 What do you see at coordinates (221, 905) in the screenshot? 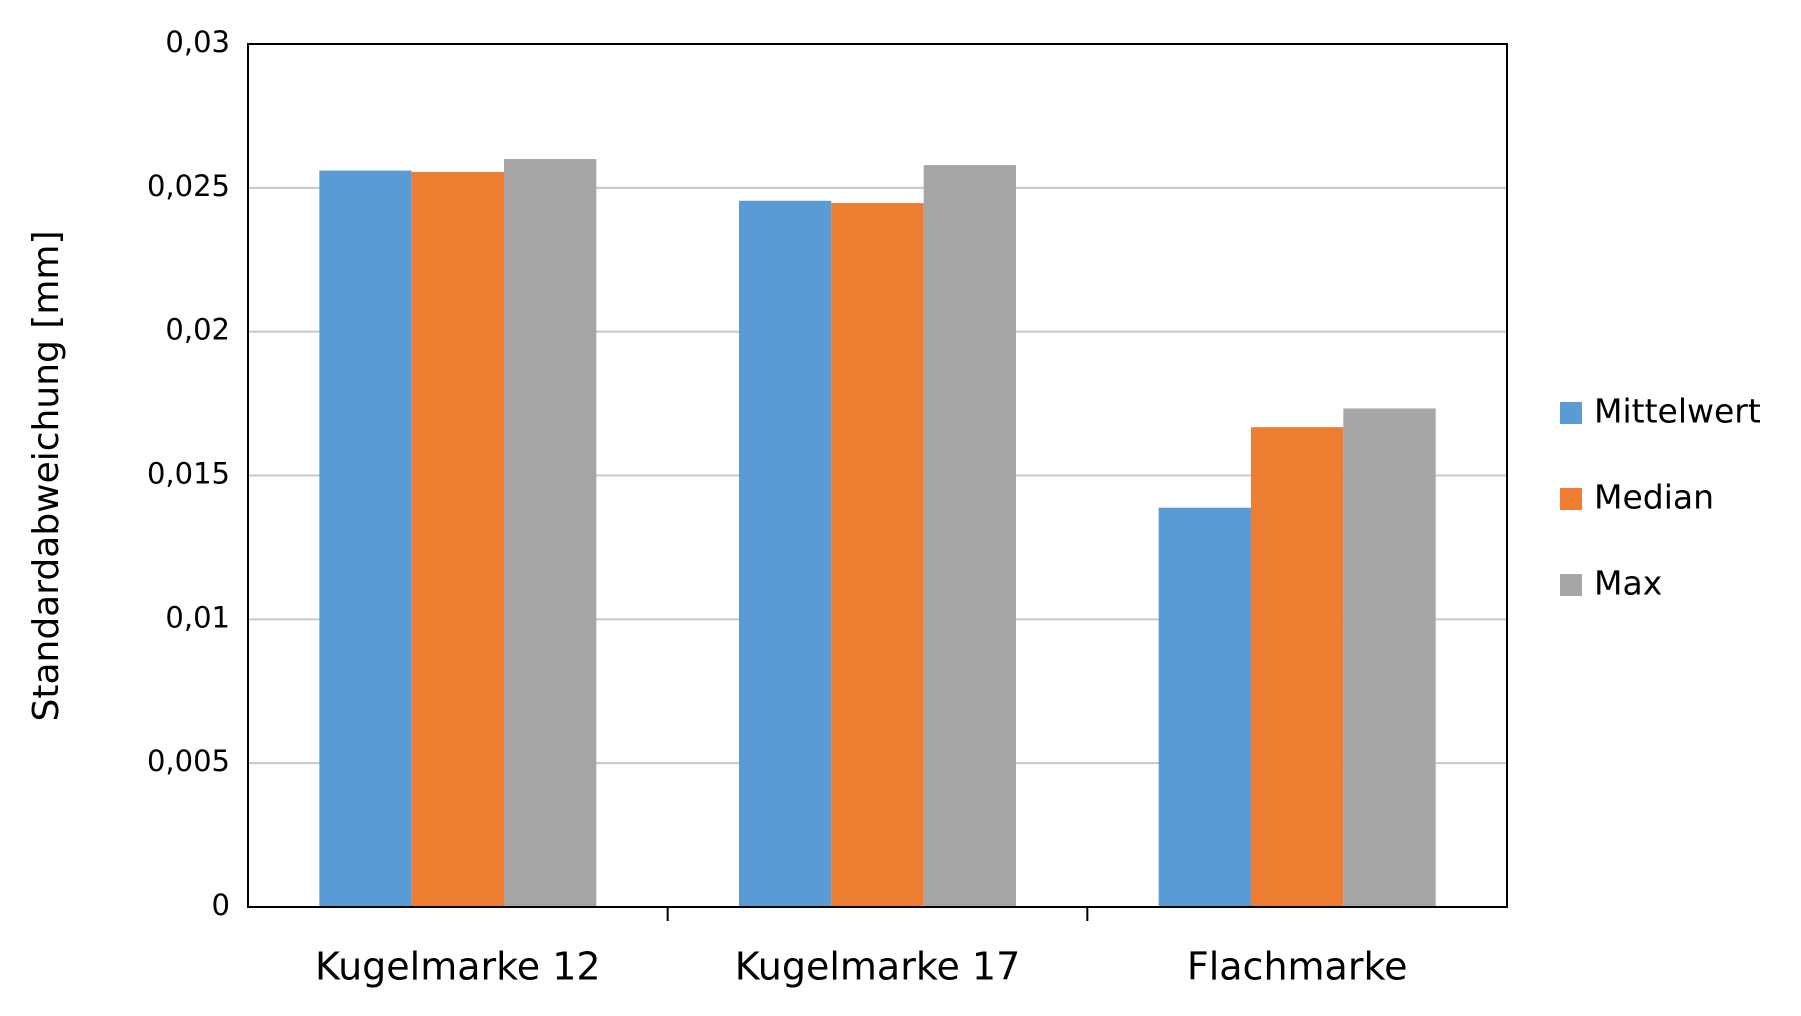
I see `y-tick-label: 0` at bounding box center [221, 905].